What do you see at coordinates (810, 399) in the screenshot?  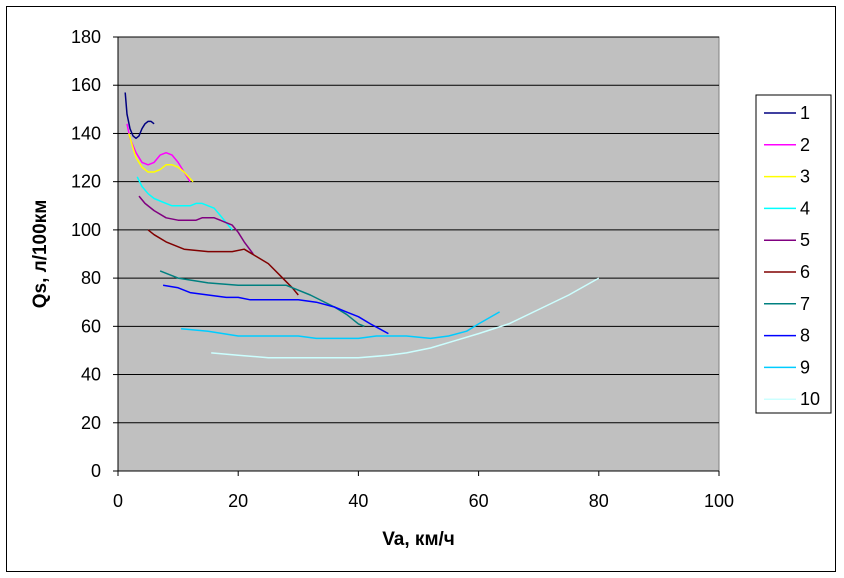 I see `legend-label-10: 10` at bounding box center [810, 399].